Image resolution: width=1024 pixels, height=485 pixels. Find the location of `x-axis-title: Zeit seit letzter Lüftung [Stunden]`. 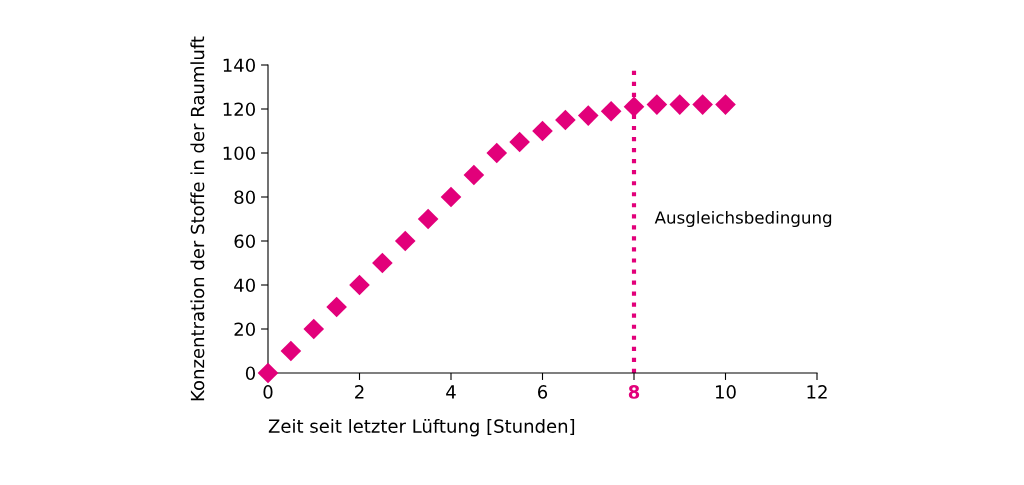

x-axis-title: Zeit seit letzter Lüftung [Stunden] is located at coordinates (421, 427).